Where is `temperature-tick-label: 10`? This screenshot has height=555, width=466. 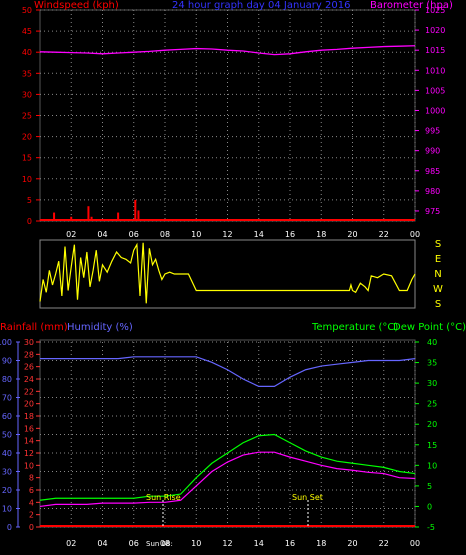 temperature-tick-label: 10 is located at coordinates (432, 465).